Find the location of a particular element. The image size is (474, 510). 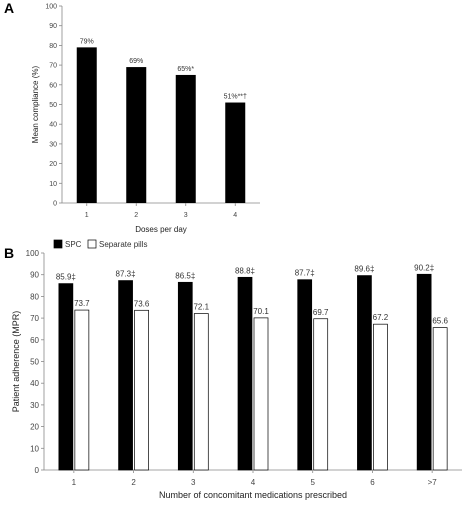

data-label: 89.6‡ is located at coordinates (364, 269).